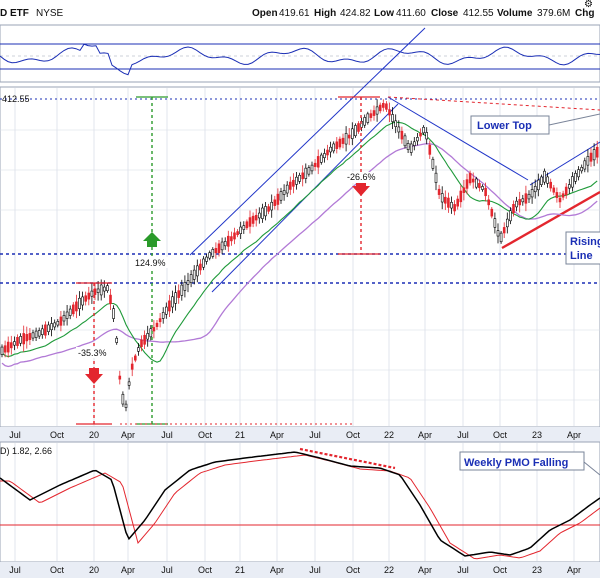  What do you see at coordinates (550, 220) in the screenshot?
I see `rising-support-line` at bounding box center [550, 220].